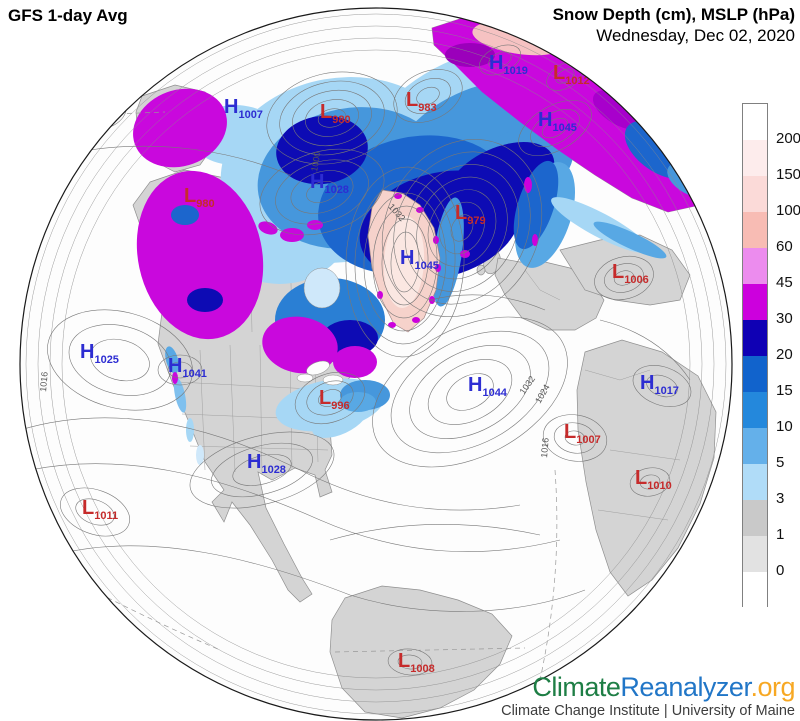 This screenshot has width=800, height=721. What do you see at coordinates (200, 255) in the screenshot?
I see `snow-alaska` at bounding box center [200, 255].